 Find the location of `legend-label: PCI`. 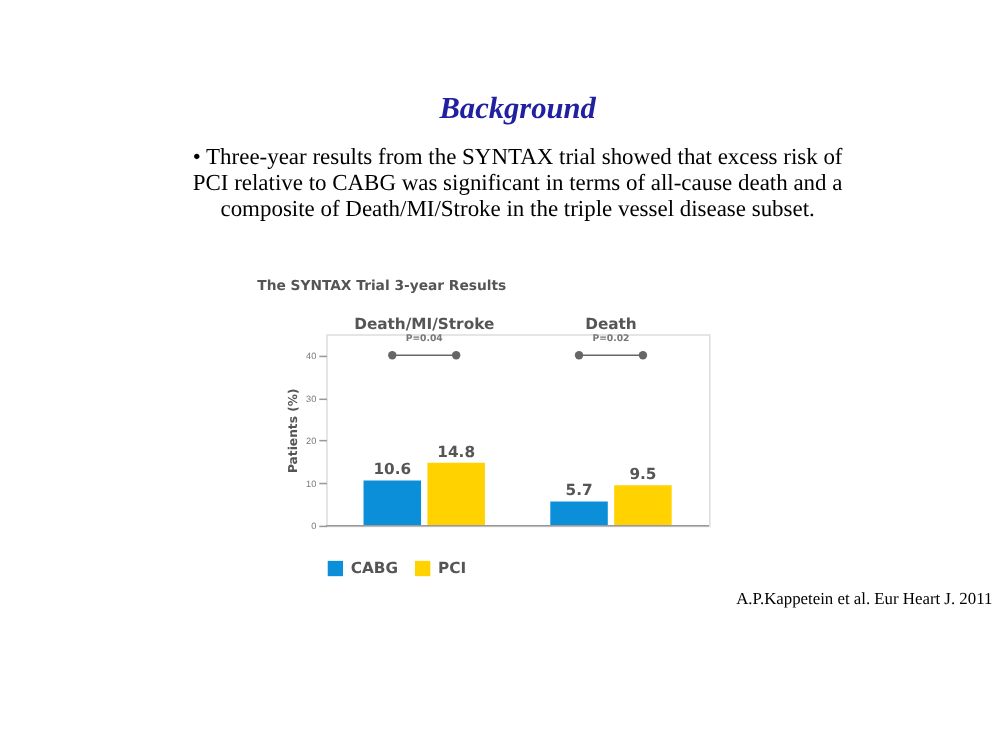

legend-label: PCI is located at coordinates (452, 568).